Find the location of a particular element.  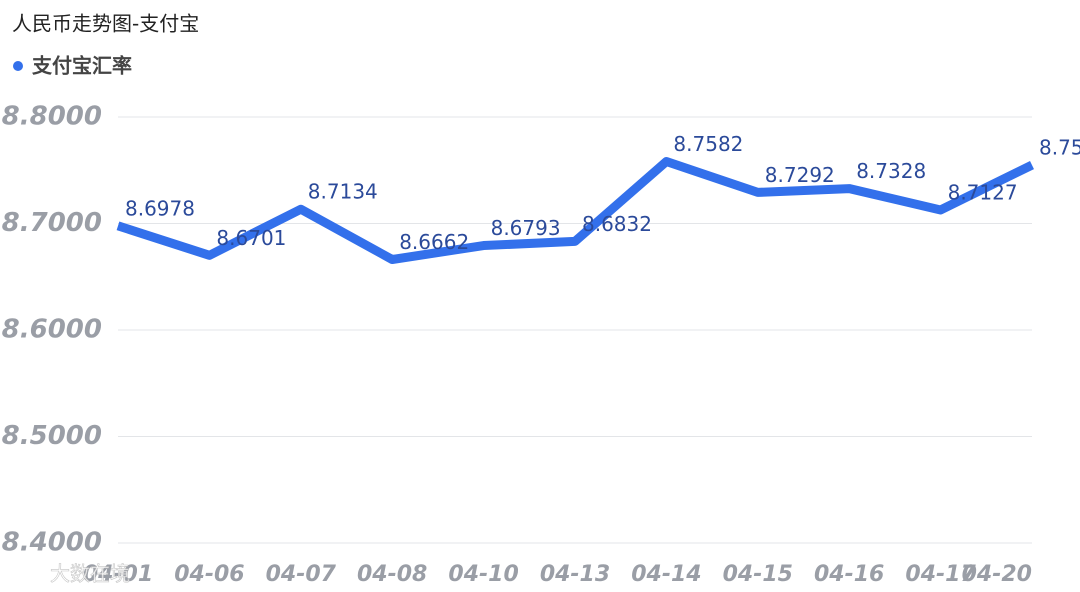

watermark: 大数在境 is located at coordinates (90, 574).